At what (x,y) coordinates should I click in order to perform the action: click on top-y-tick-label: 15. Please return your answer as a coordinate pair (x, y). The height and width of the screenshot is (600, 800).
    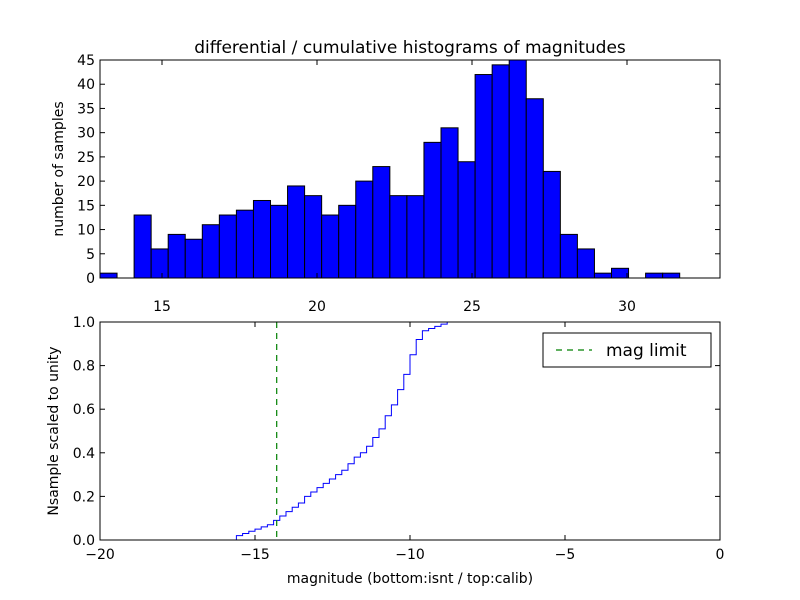
    Looking at the image, I should click on (86, 206).